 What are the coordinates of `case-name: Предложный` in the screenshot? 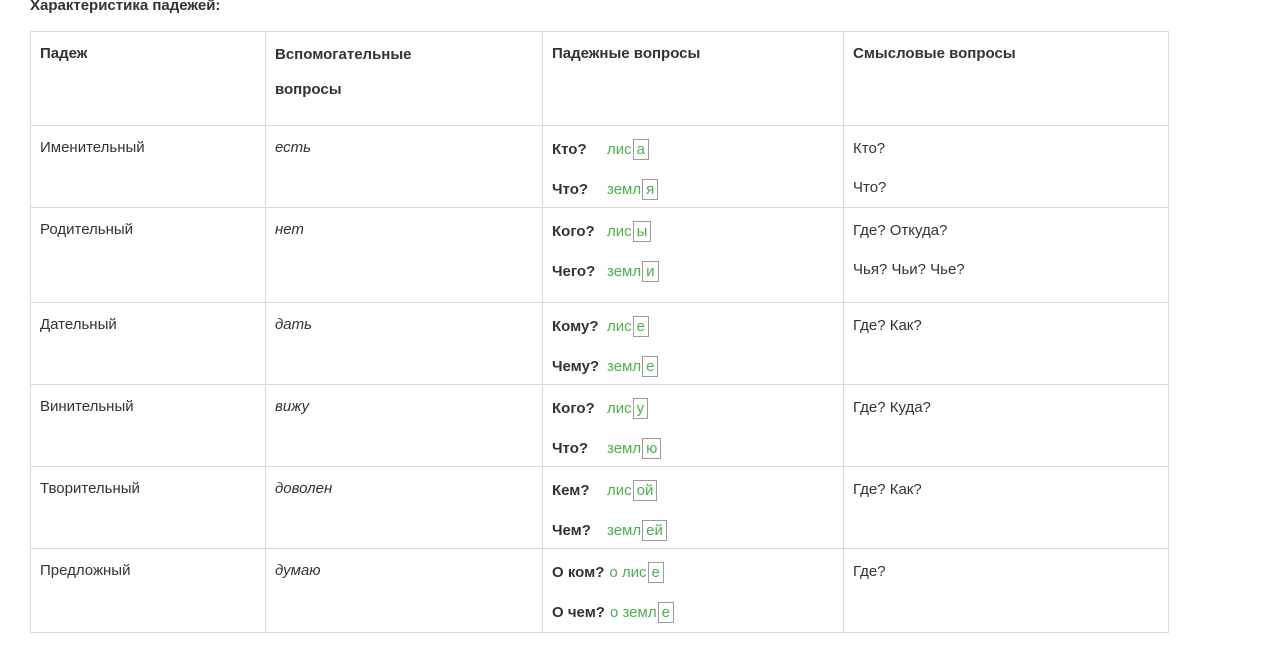 It's located at (148, 590).